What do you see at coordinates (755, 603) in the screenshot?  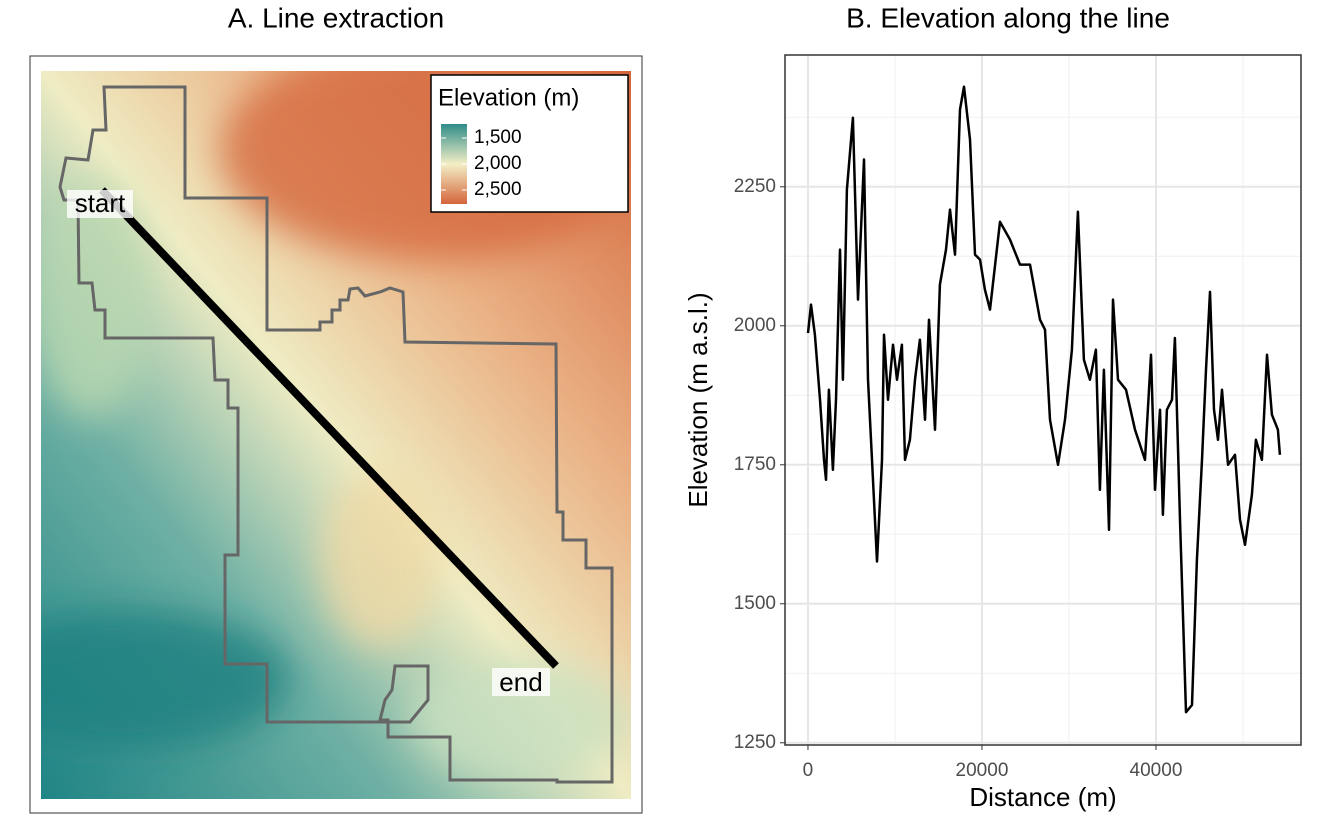 I see `y-tick-label: 1500` at bounding box center [755, 603].